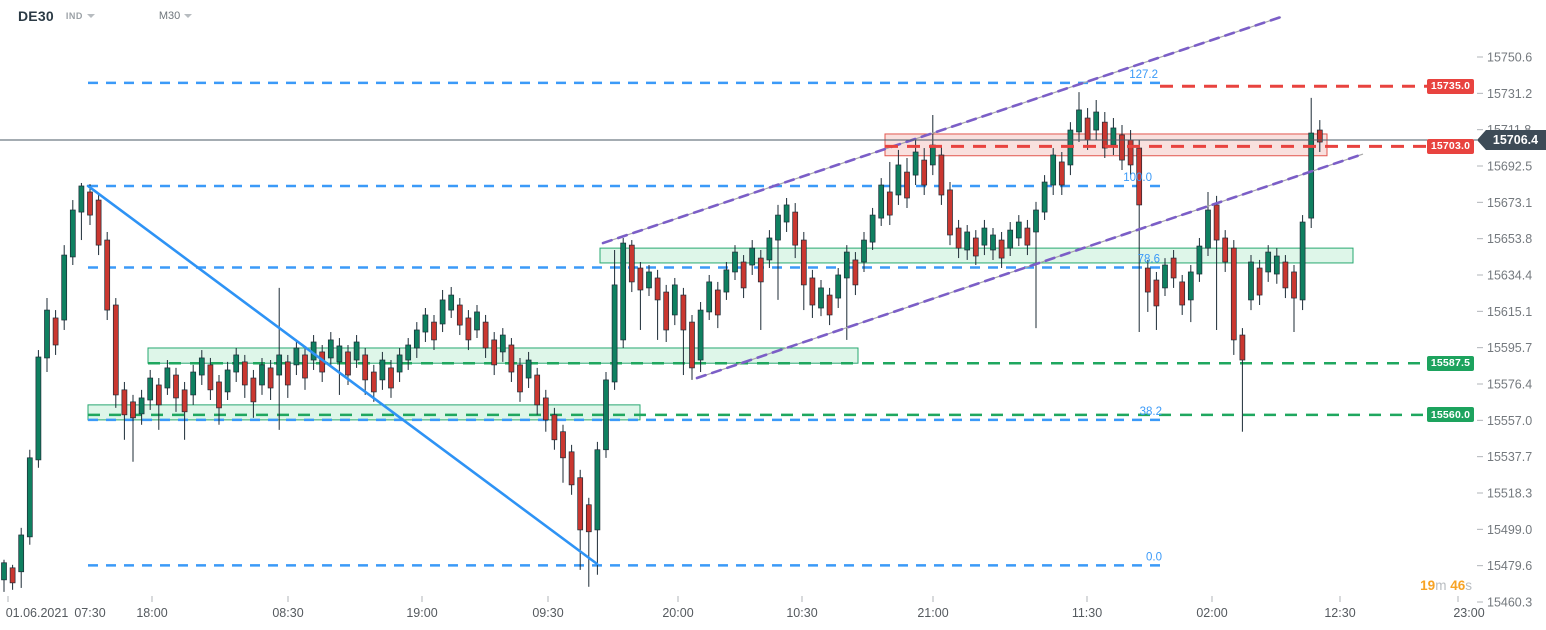 This screenshot has height=630, width=1546. I want to click on time-tick-label: 01.06.2021, so click(37, 613).